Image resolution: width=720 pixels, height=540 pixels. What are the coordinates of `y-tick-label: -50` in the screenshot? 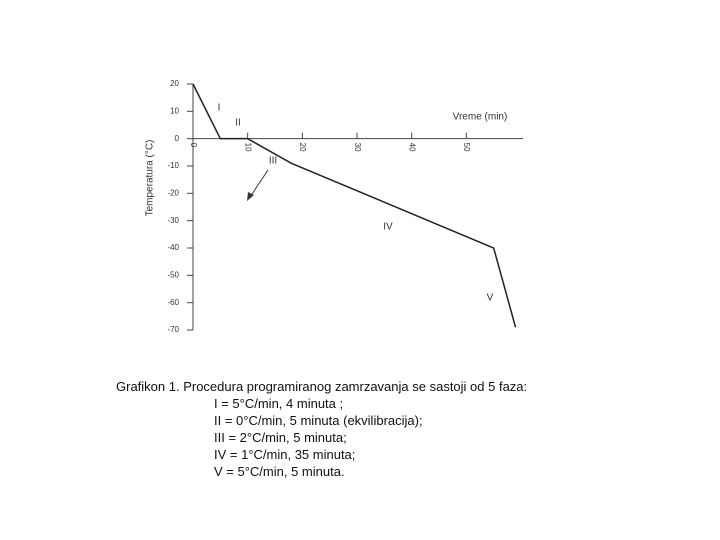 It's located at (173, 274).